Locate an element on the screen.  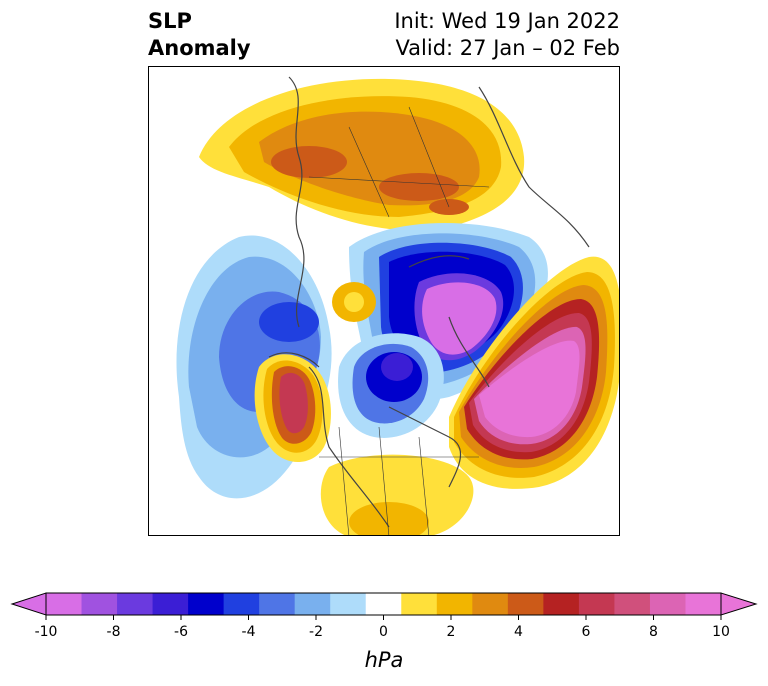
init-date: Init: Wed 19 Jan 2022 is located at coordinates (507, 21).